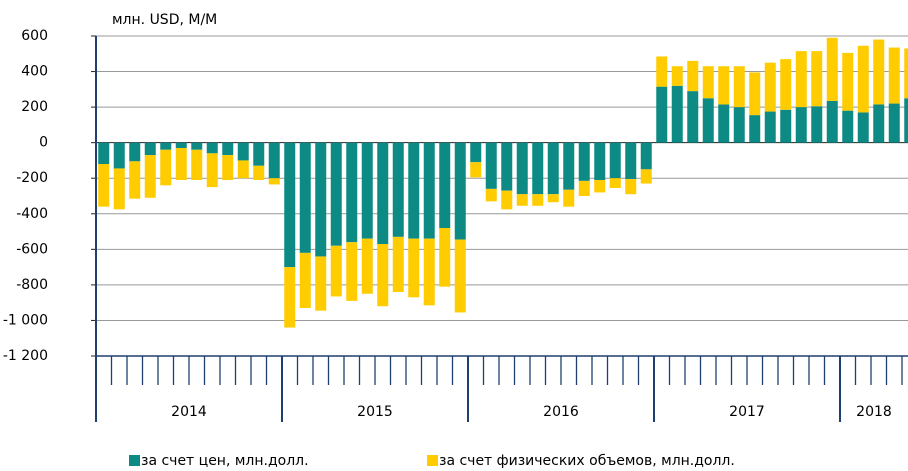 The image size is (908, 471). What do you see at coordinates (189, 412) in the screenshot?
I see `year-label: 2014` at bounding box center [189, 412].